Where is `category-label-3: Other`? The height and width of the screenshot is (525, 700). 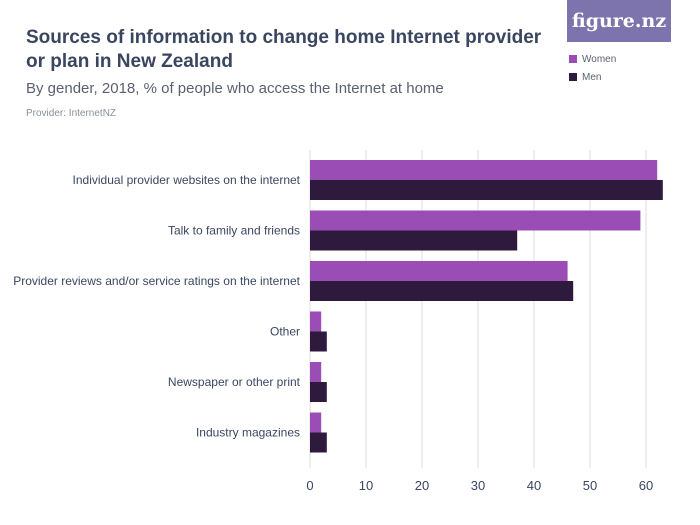
category-label-3: Other is located at coordinates (285, 332).